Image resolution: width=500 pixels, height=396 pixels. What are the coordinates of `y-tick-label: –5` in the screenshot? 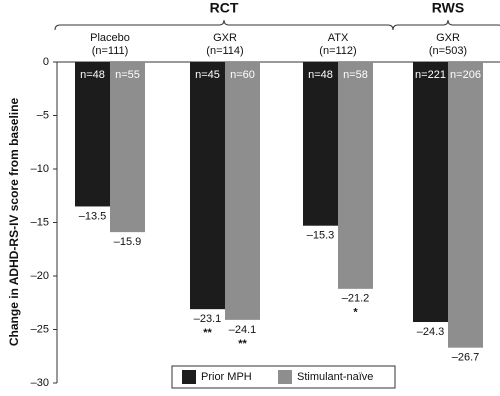 It's located at (43, 115).